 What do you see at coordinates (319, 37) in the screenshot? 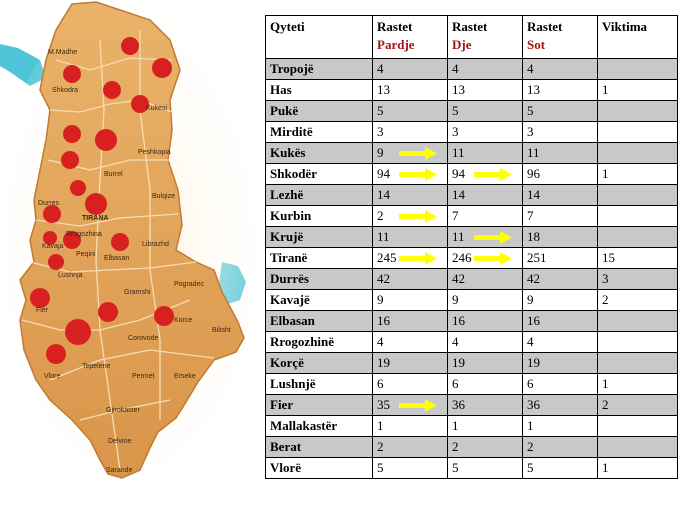
I see `header-city: Qyteti` at bounding box center [319, 37].